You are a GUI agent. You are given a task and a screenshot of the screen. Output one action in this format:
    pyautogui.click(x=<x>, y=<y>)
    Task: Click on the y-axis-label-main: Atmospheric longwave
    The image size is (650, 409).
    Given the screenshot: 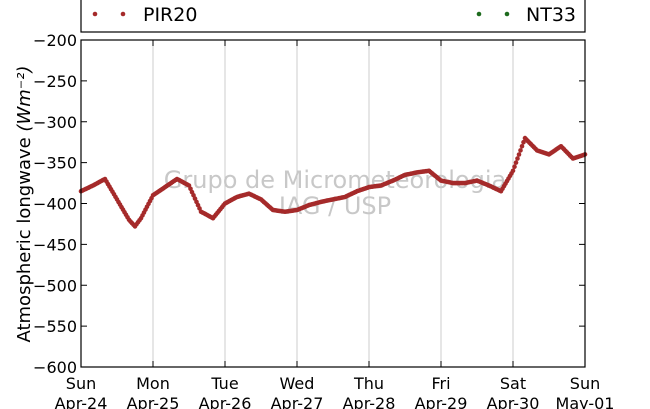 What is the action you would take?
    pyautogui.click(x=24, y=239)
    